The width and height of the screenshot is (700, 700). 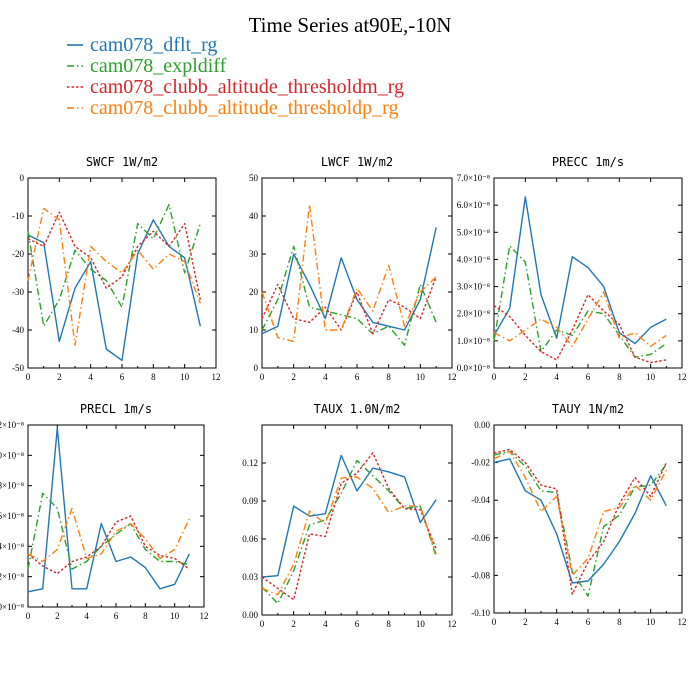 I want to click on chart-title: TAUX 1.0N/m2, so click(x=357, y=409).